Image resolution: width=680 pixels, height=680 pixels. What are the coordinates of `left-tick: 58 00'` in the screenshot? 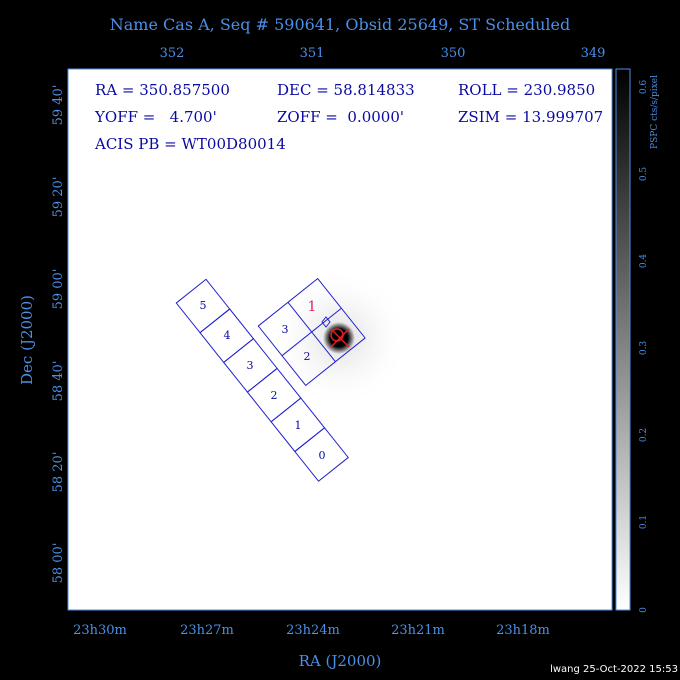 It's located at (58, 563).